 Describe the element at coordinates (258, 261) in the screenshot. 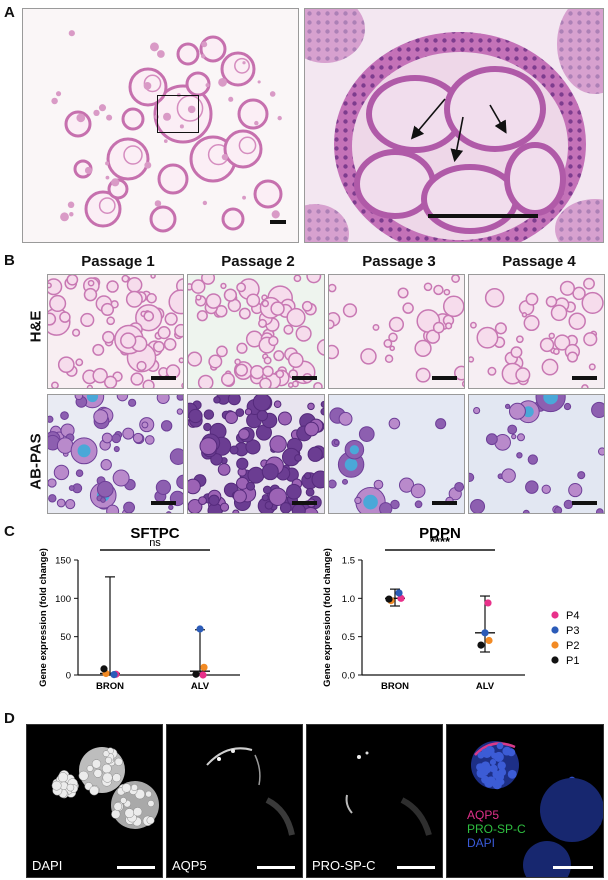

I see `column-header-passage-2: Passage 2` at that location.